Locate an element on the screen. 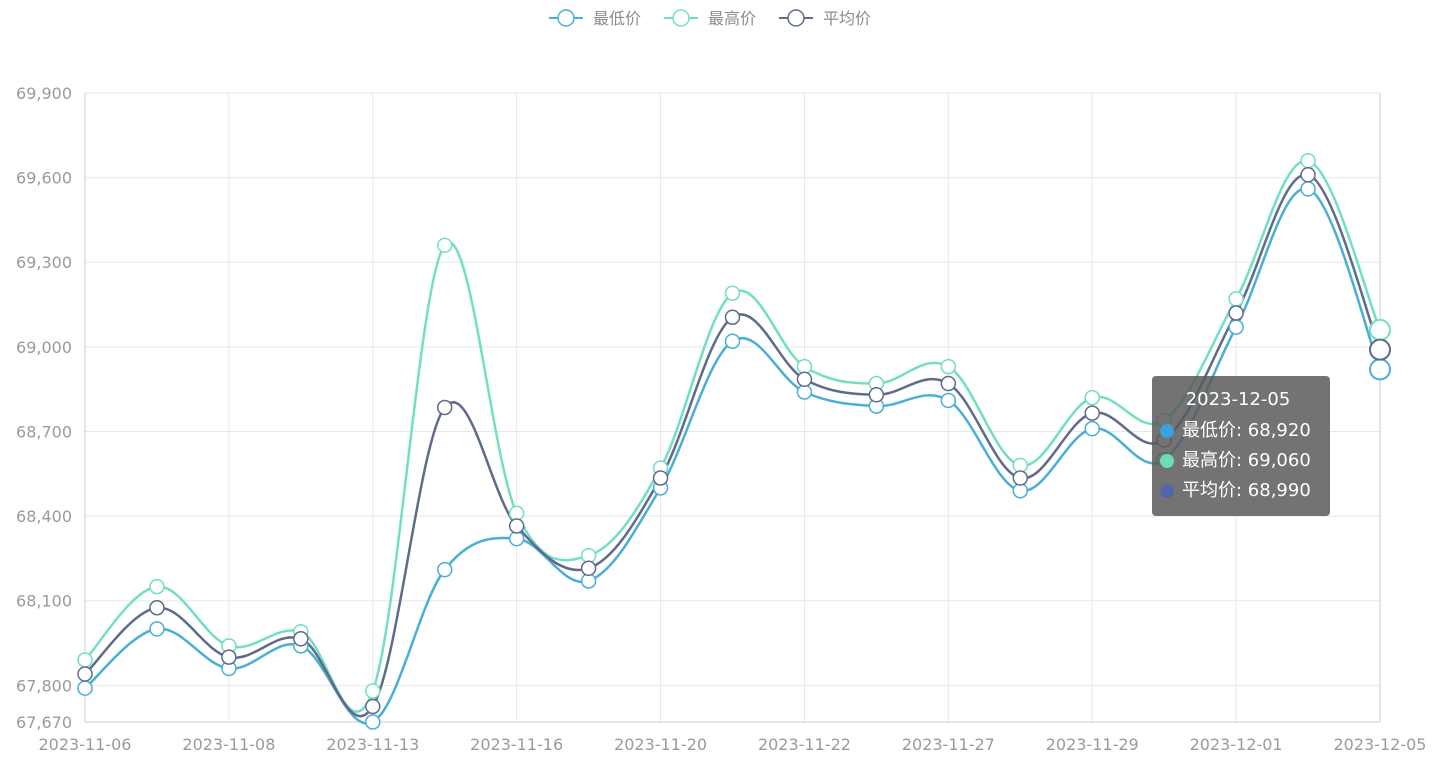  x-tick-label: 2023-11-13 is located at coordinates (372, 744).